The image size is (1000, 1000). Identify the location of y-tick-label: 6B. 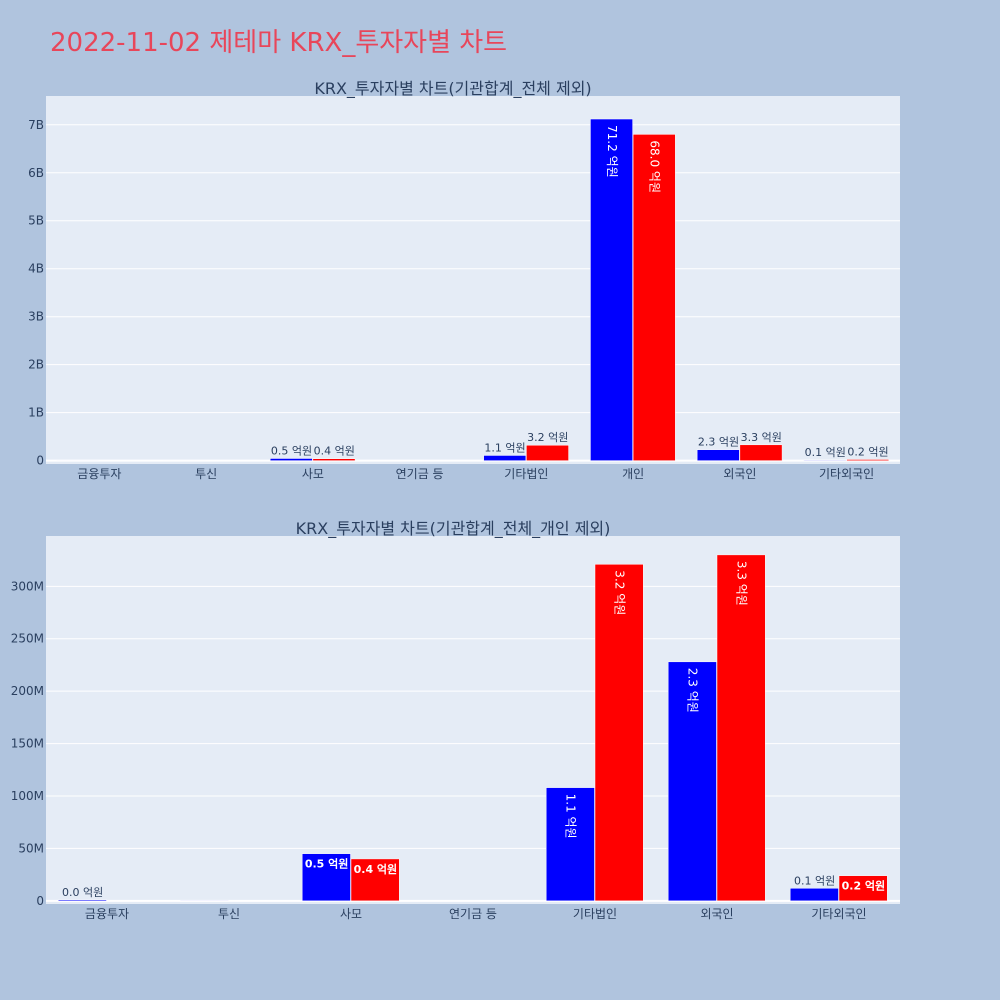
(36, 173).